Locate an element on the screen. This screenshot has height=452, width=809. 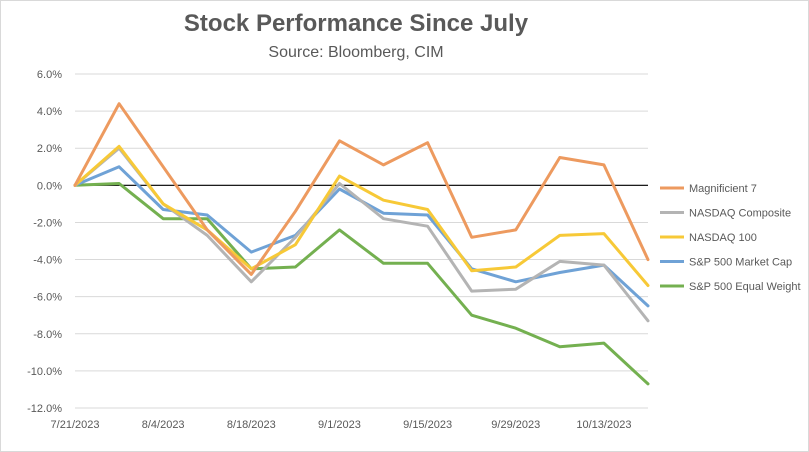
x-tick-label: 9/29/2023 is located at coordinates (515, 425).